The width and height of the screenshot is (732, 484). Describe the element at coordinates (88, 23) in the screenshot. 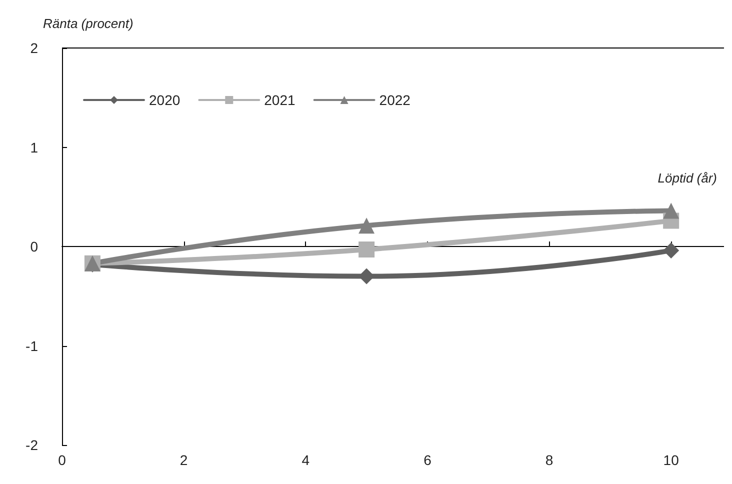

I see `y-axis-title: Ränta (procent)` at that location.